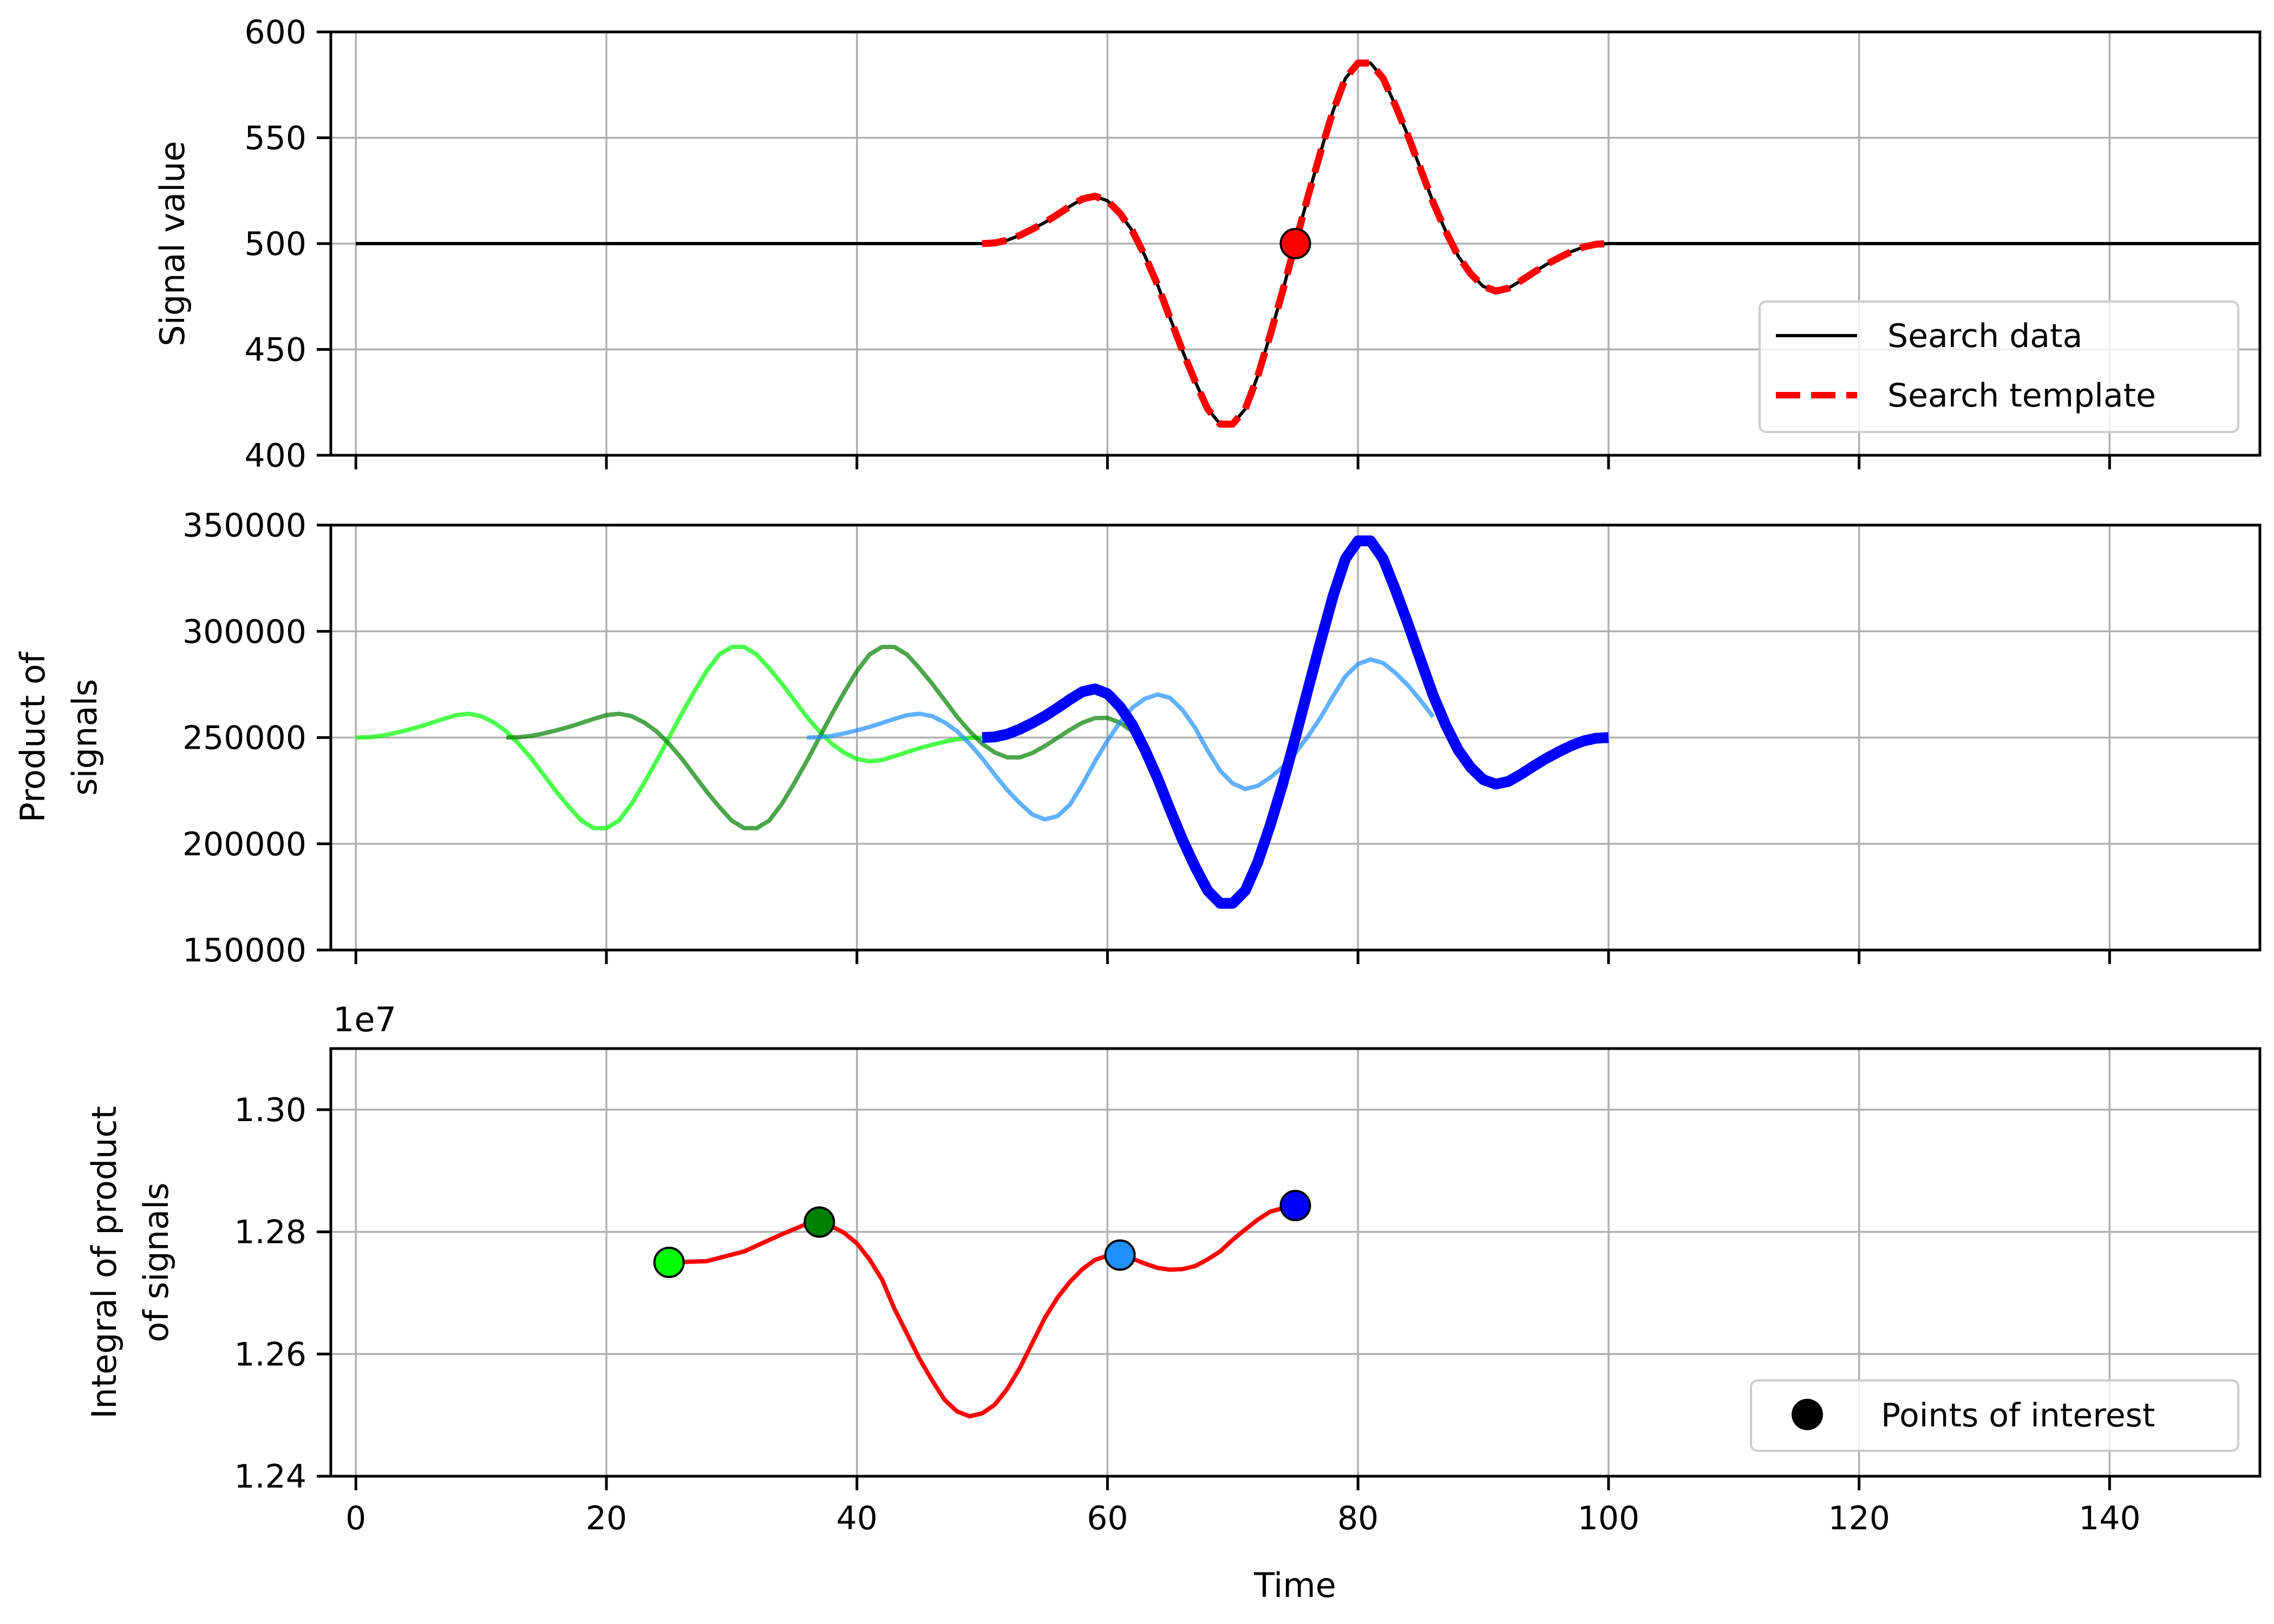 The image size is (2274, 1624). I want to click on y-tick-label: 400, so click(275, 456).